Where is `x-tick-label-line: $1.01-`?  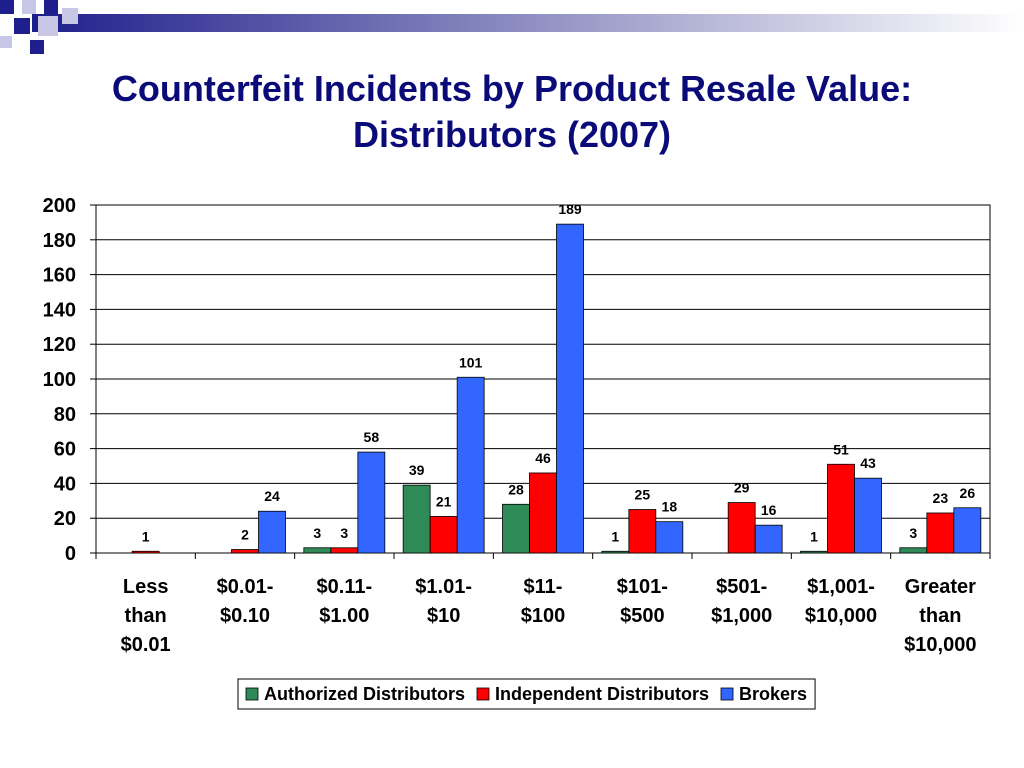 x-tick-label-line: $1.01- is located at coordinates (443, 587).